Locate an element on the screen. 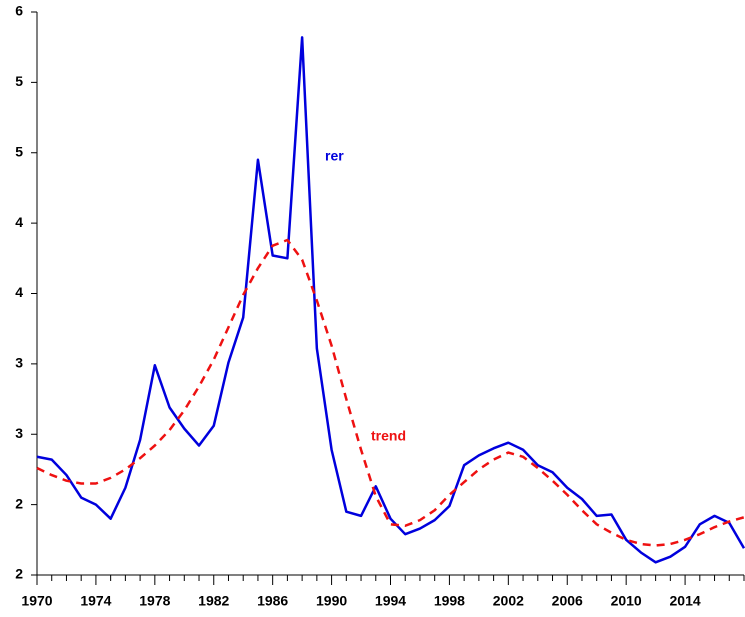 The width and height of the screenshot is (745, 617). x-tick-label: 1974 is located at coordinates (95, 601).